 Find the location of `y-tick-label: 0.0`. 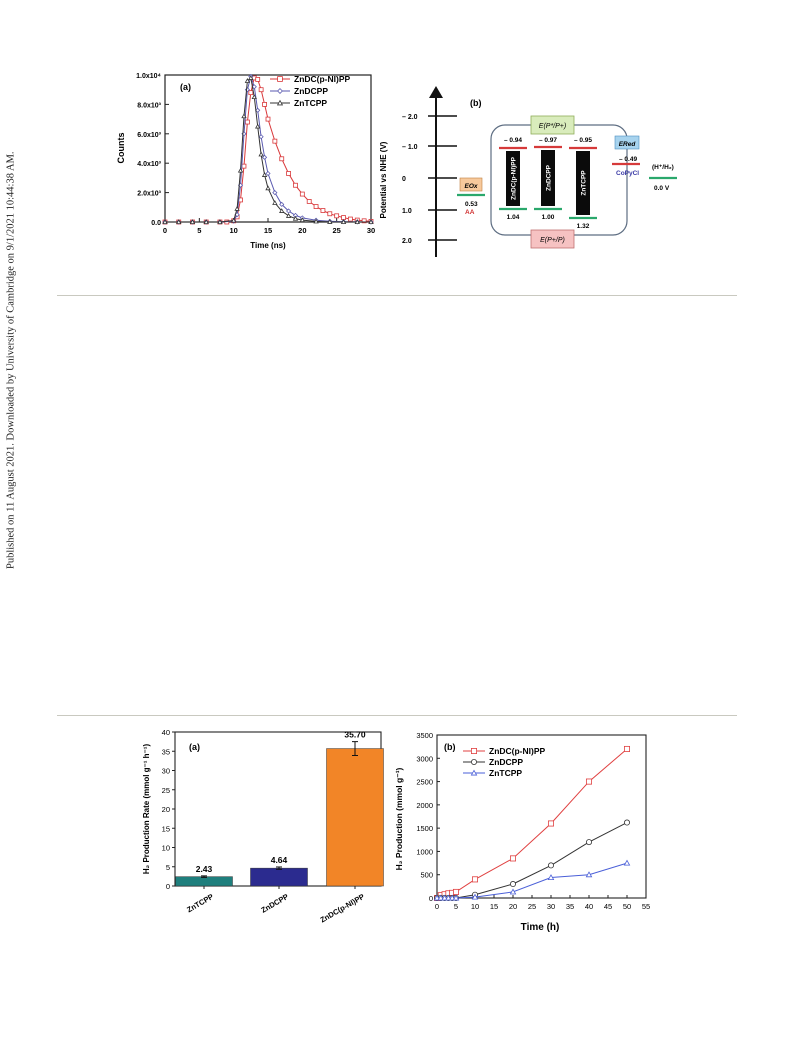

y-tick-label: 0.0 is located at coordinates (156, 223).